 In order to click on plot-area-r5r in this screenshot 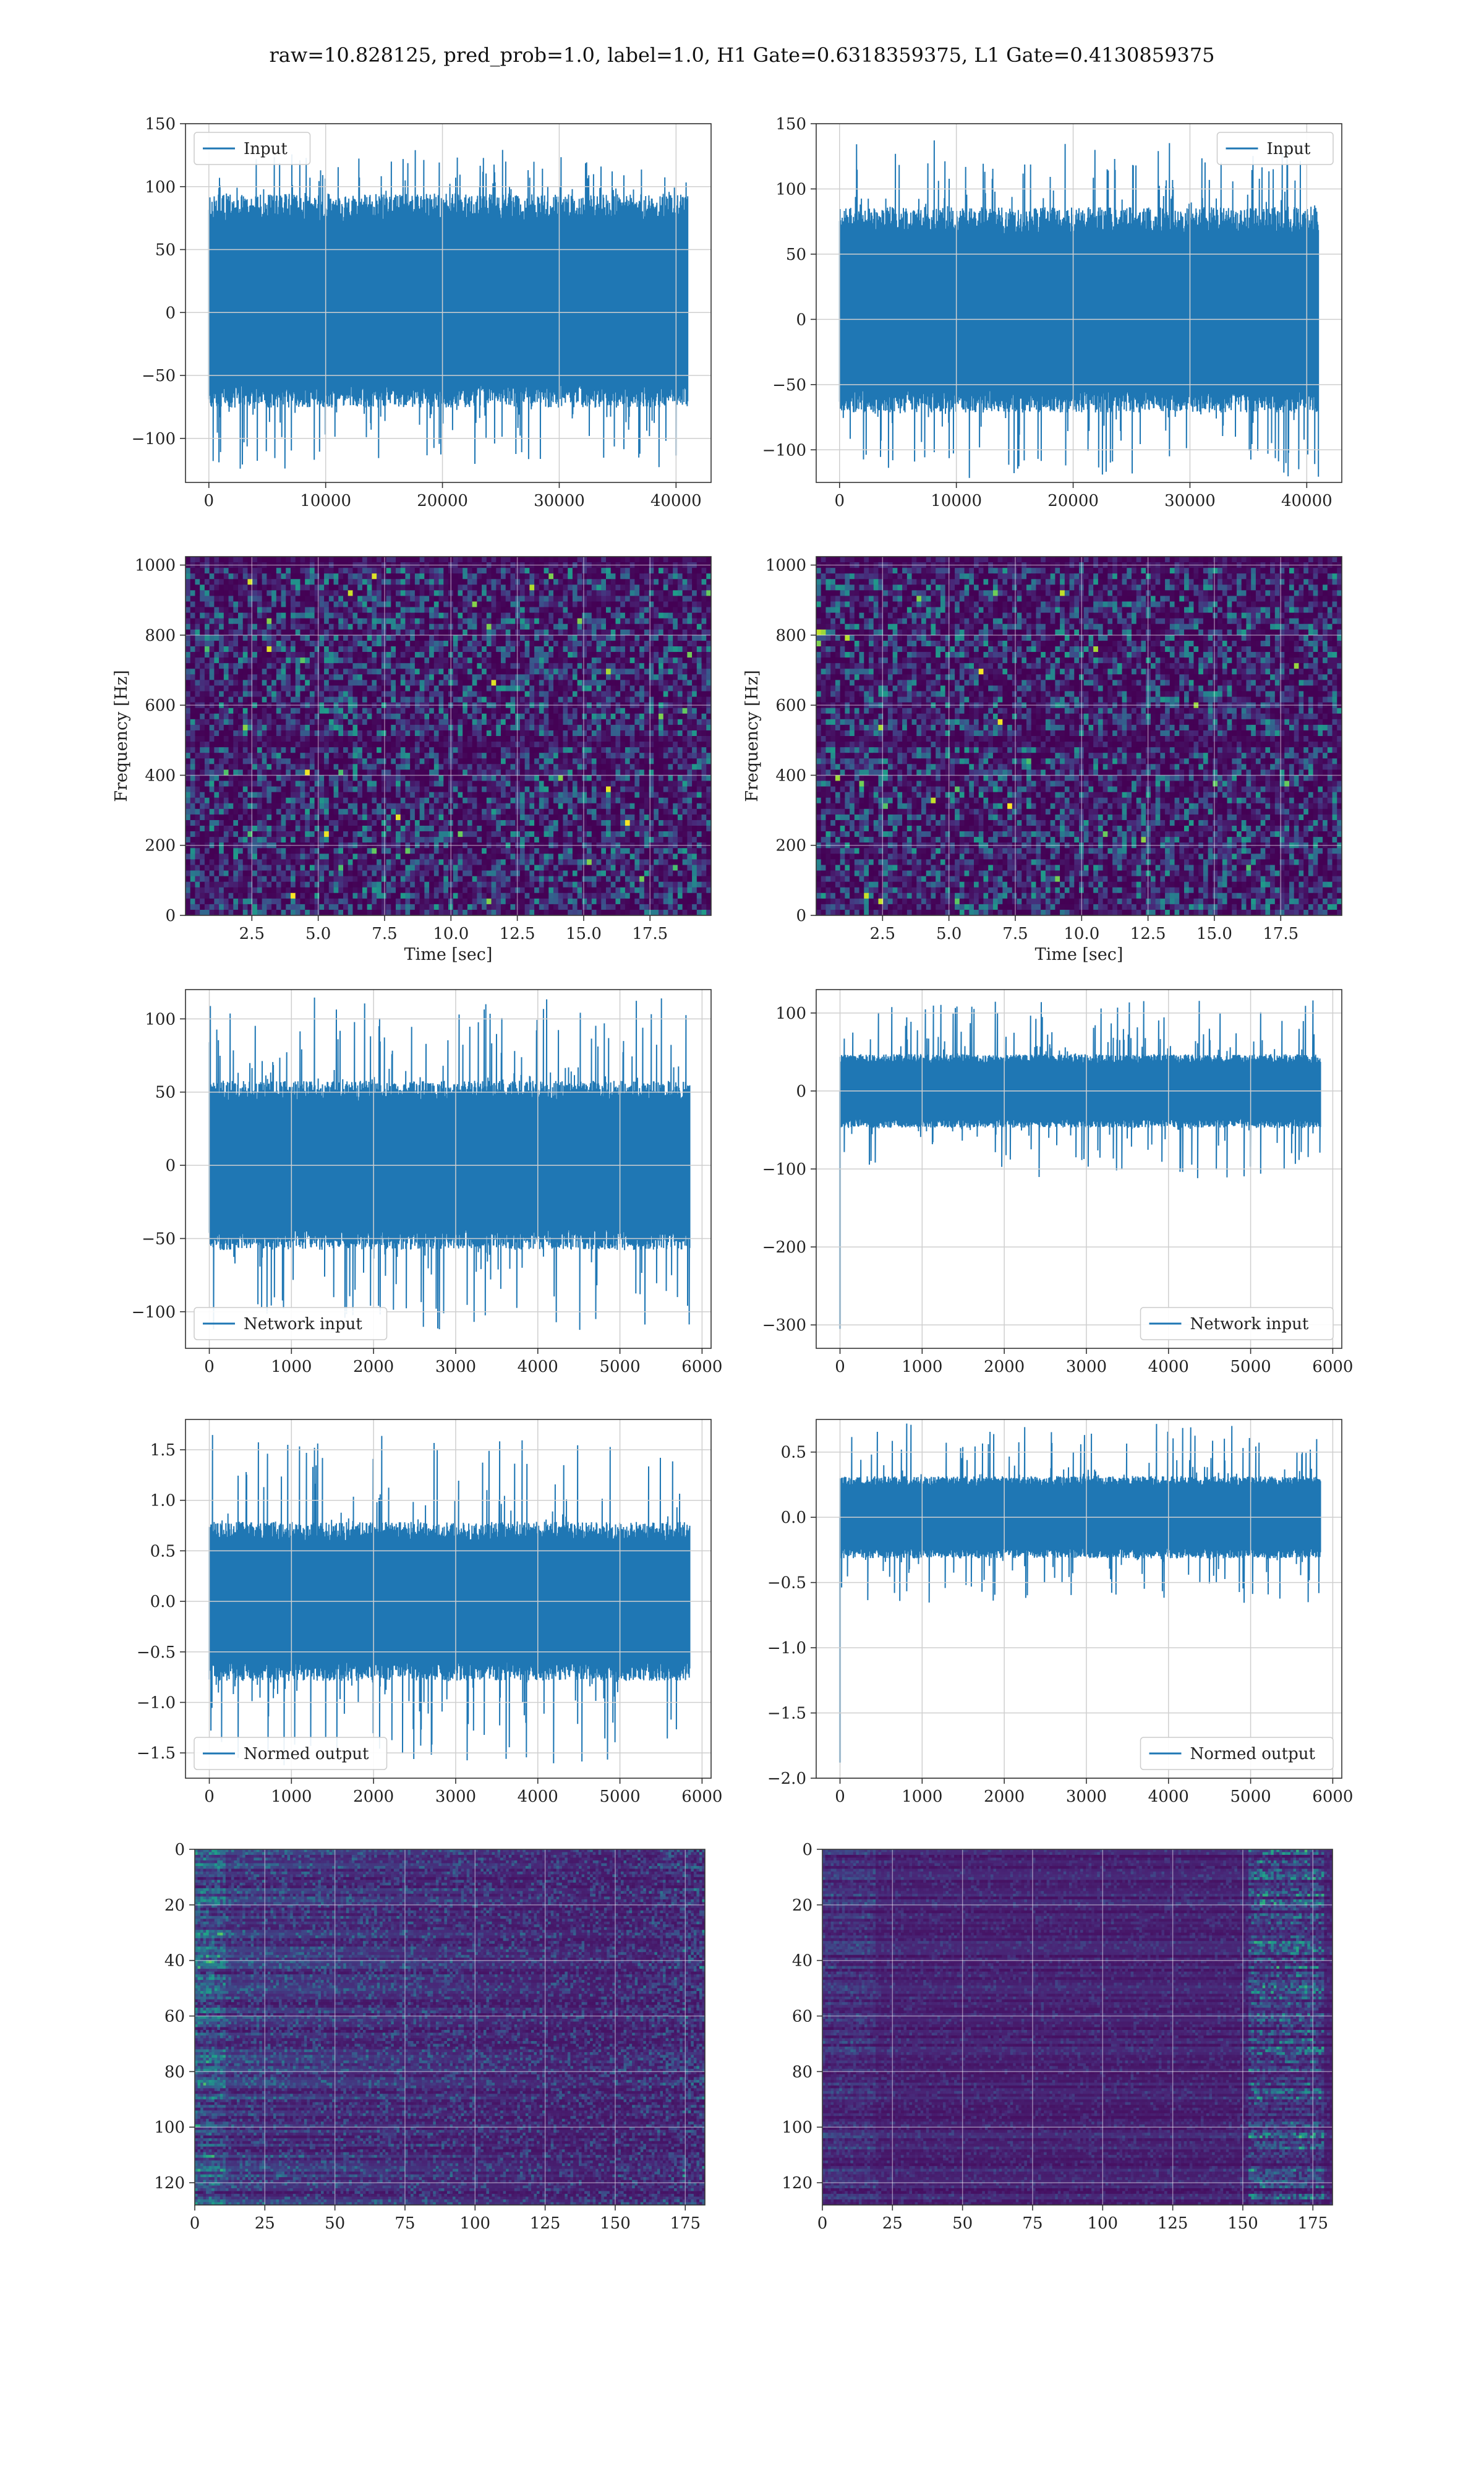, I will do `click(1077, 2027)`.